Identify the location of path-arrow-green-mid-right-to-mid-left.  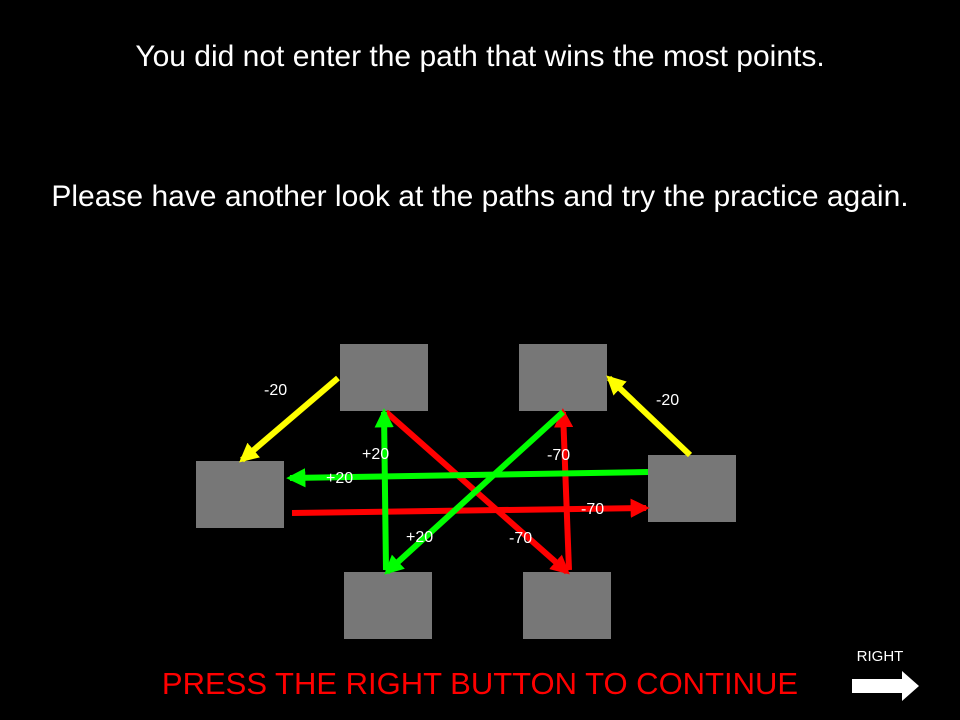
(467, 478).